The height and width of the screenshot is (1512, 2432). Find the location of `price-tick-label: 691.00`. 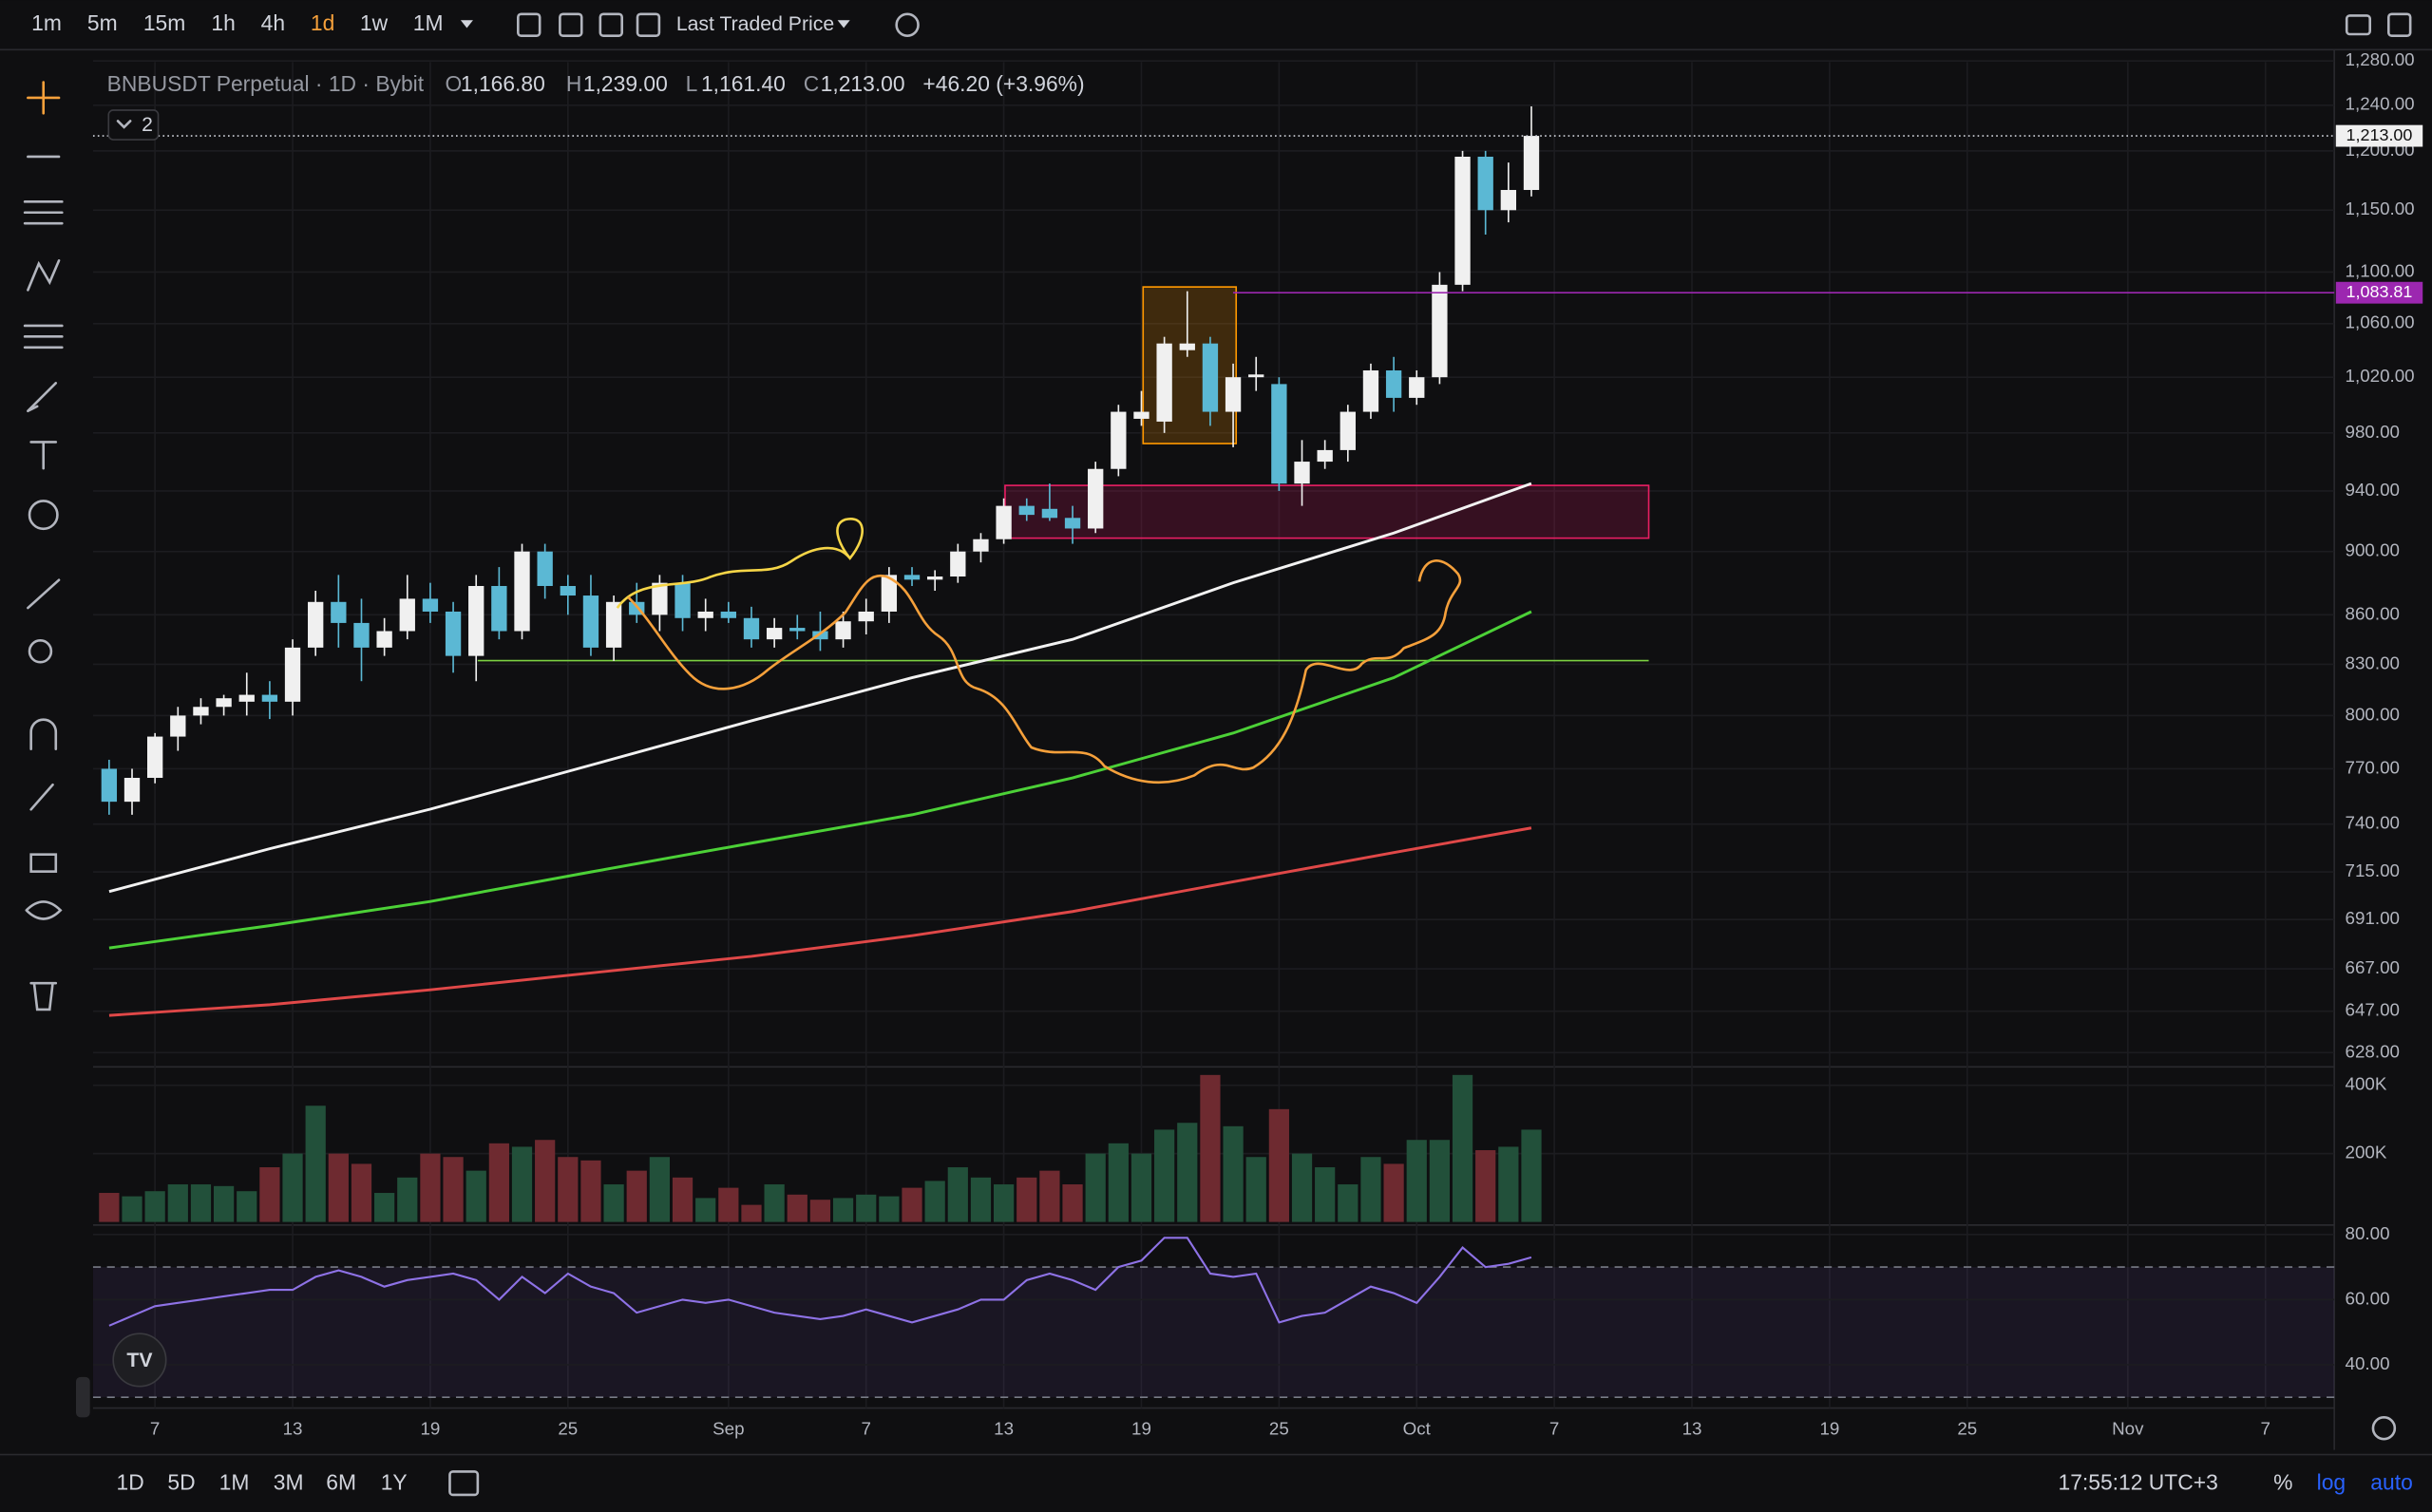

price-tick-label: 691.00 is located at coordinates (2373, 918).